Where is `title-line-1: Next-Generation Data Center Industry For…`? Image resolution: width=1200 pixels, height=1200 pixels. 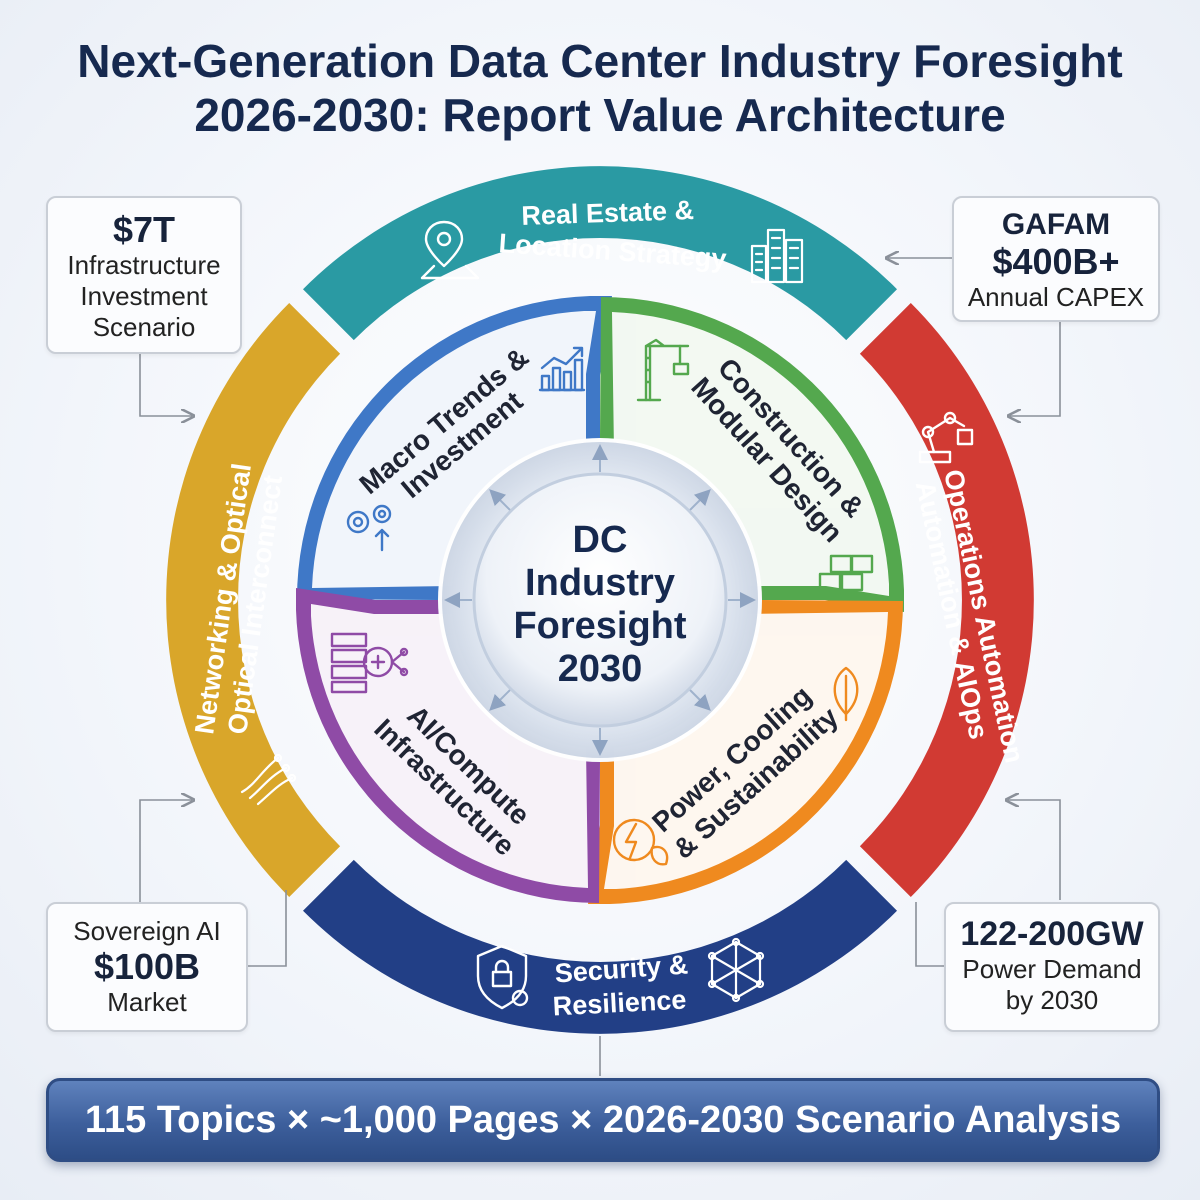 title-line-1: Next-Generation Data Center Industry For… is located at coordinates (600, 61).